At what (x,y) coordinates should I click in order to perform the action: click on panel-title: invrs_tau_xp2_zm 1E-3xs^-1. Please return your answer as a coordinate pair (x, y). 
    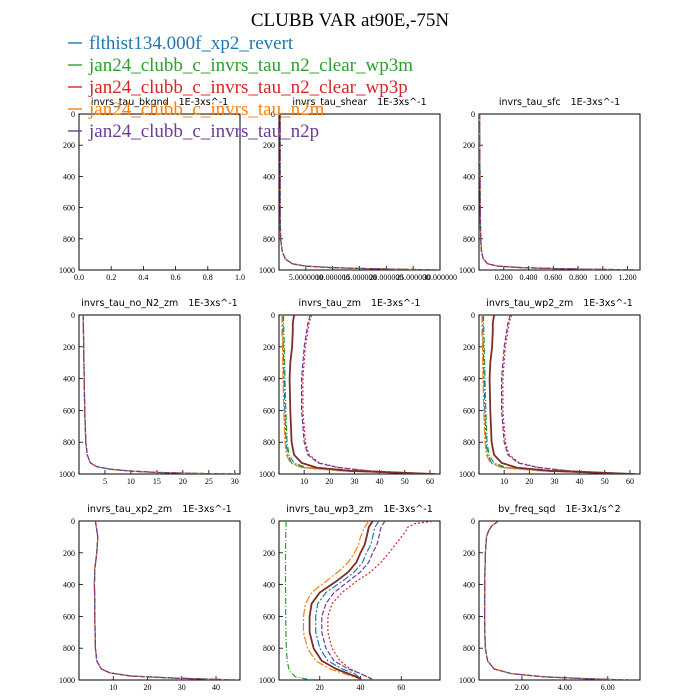
    Looking at the image, I should click on (159, 509).